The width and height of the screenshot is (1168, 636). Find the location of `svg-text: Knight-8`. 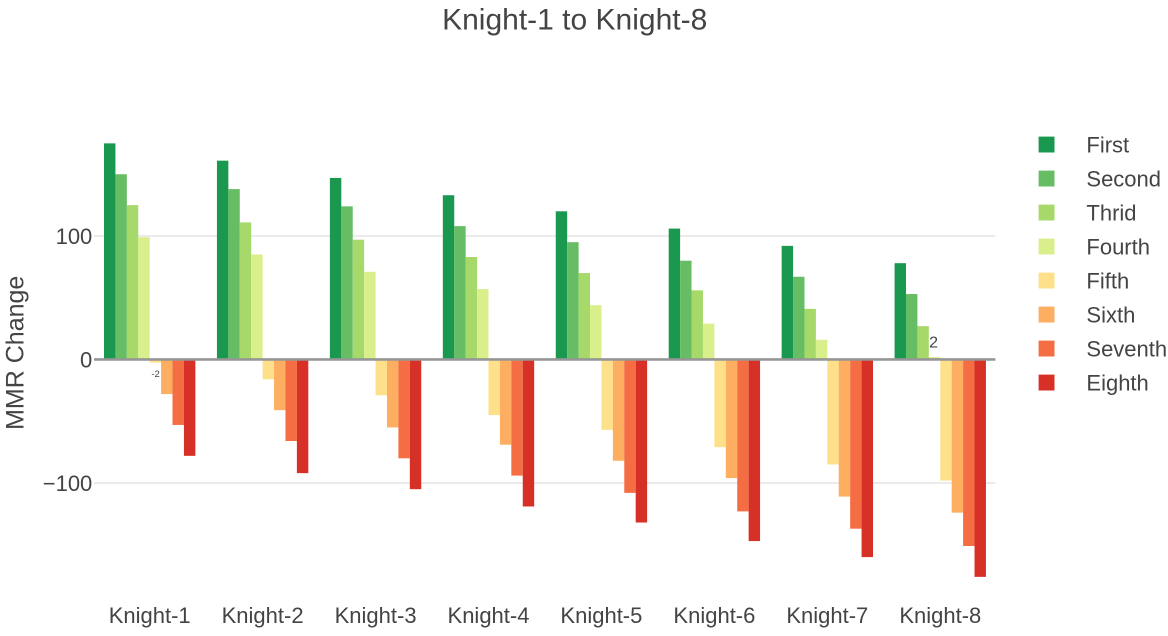

svg-text: Knight-8 is located at coordinates (940, 615).